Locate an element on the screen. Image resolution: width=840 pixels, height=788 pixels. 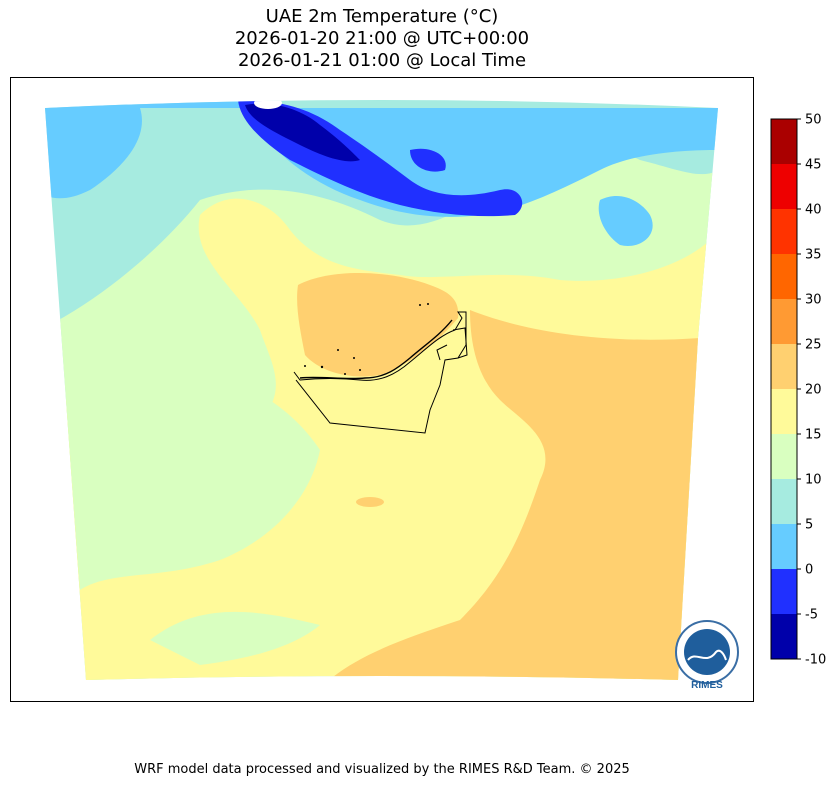
islands is located at coordinates (366, 339).